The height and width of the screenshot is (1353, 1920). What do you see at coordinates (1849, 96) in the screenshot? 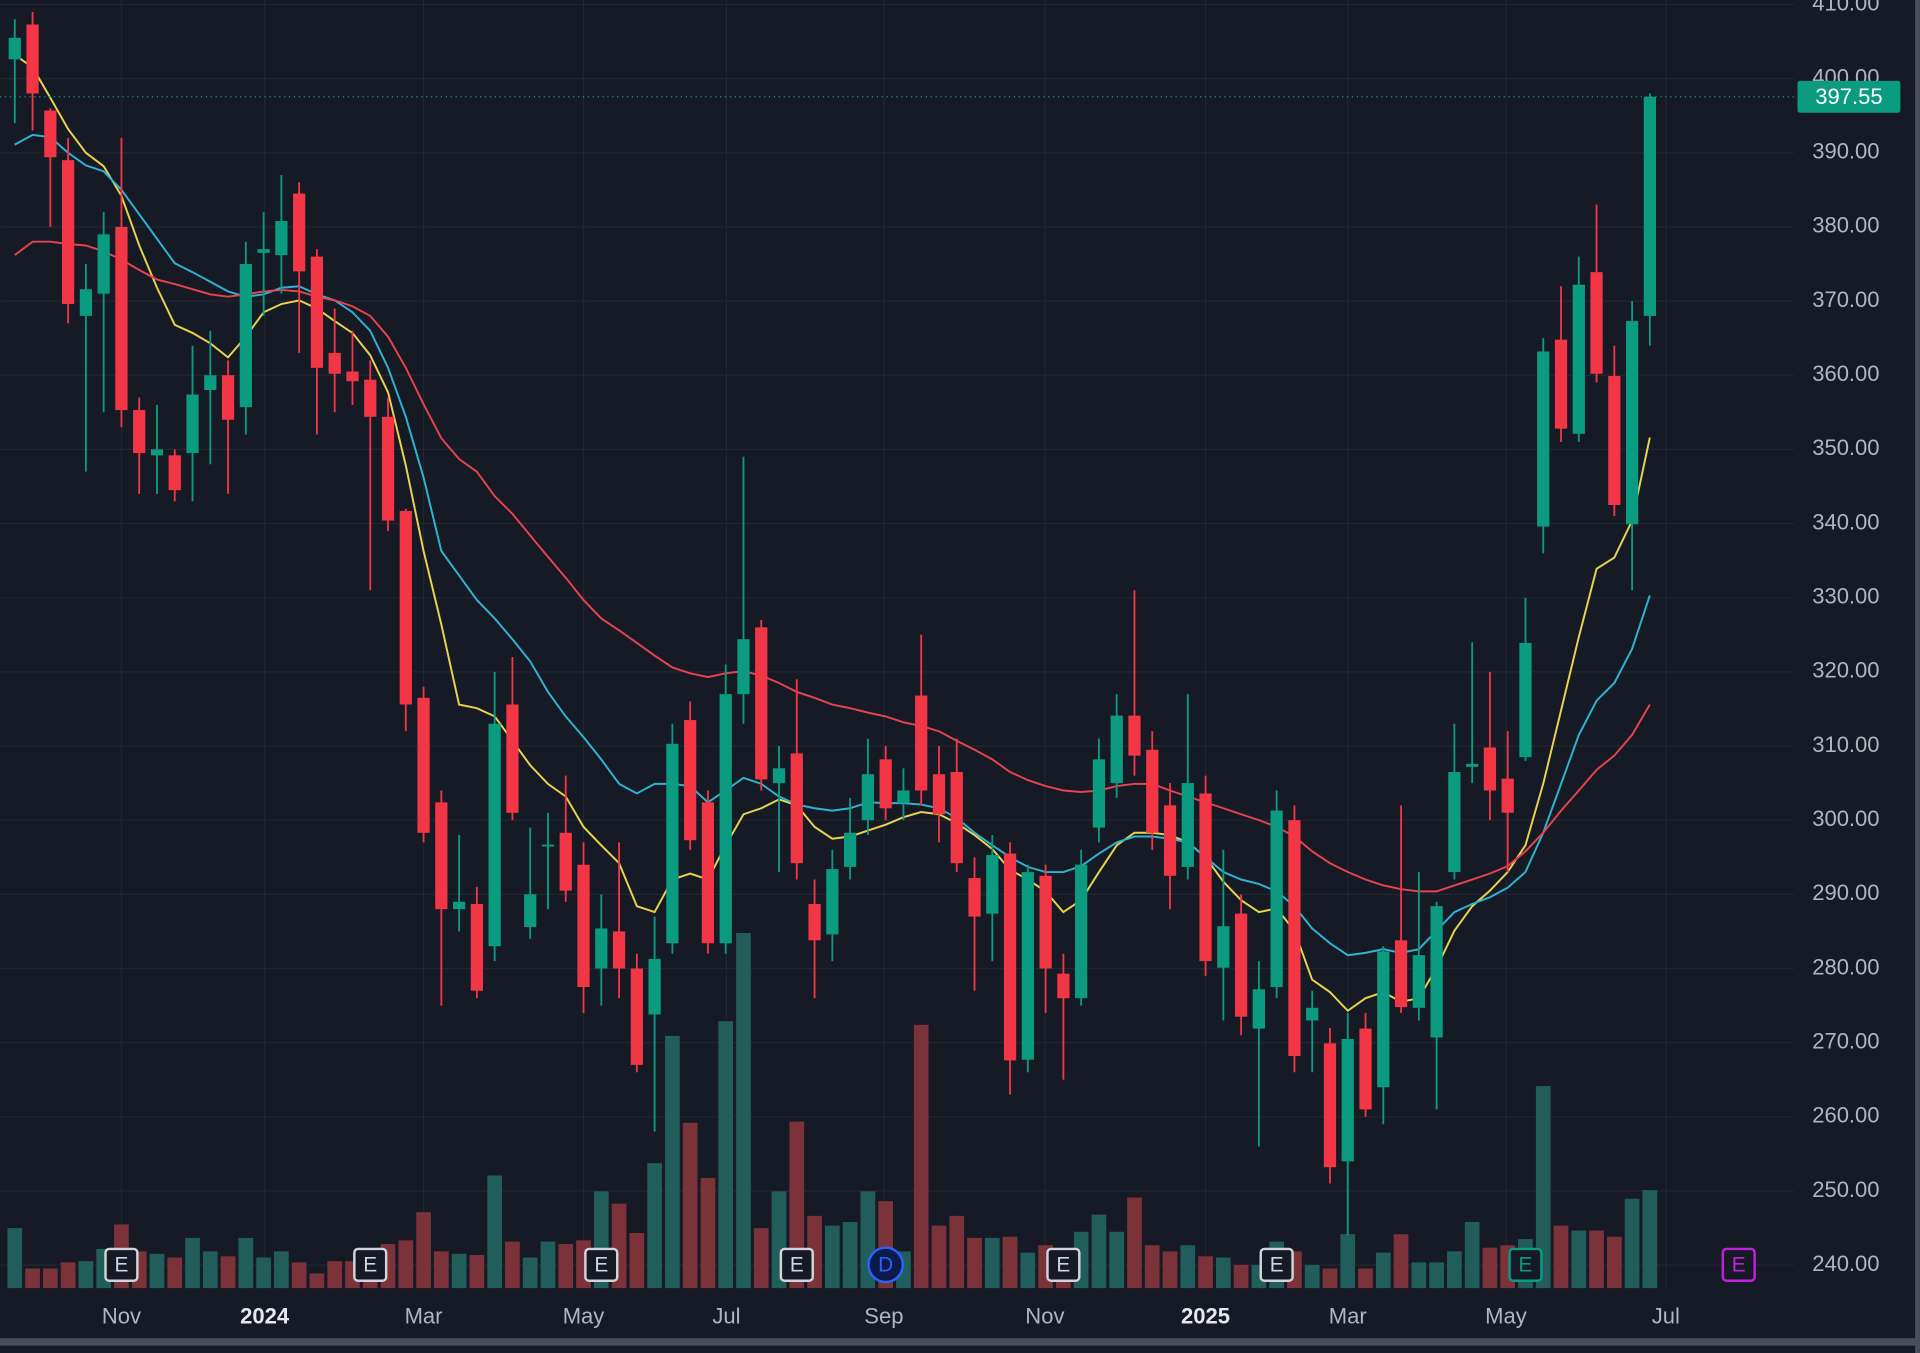
I see `last-price-badge` at bounding box center [1849, 96].